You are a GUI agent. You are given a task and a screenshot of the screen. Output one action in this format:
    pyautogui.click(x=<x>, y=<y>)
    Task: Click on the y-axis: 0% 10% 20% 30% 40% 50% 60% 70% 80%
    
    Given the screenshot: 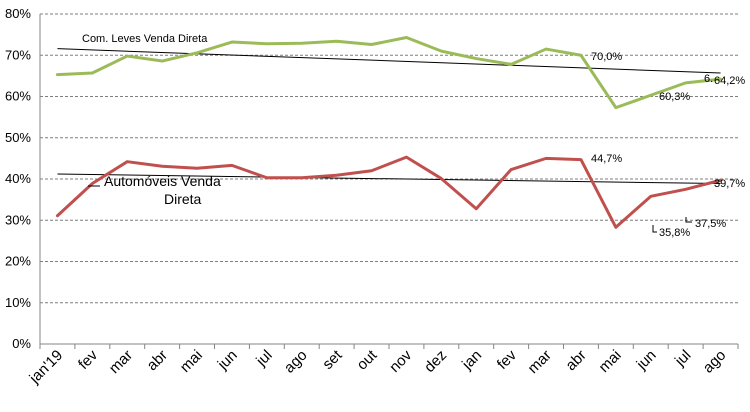 What is the action you would take?
    pyautogui.click(x=23, y=178)
    